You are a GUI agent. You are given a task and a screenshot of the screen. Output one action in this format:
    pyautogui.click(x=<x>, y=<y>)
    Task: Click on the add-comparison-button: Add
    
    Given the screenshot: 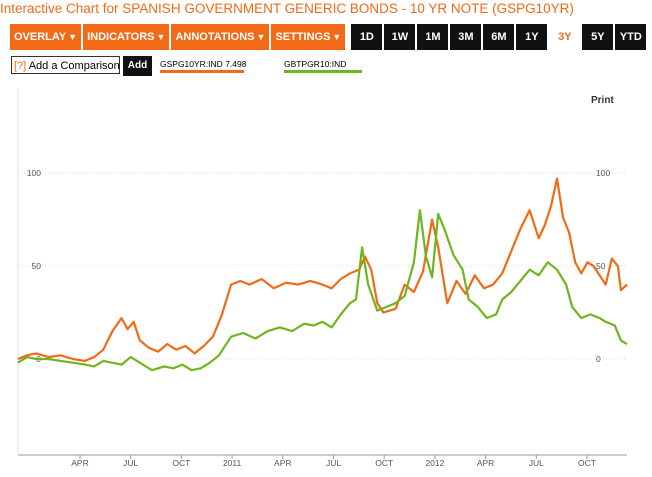 What is the action you would take?
    pyautogui.click(x=137, y=66)
    